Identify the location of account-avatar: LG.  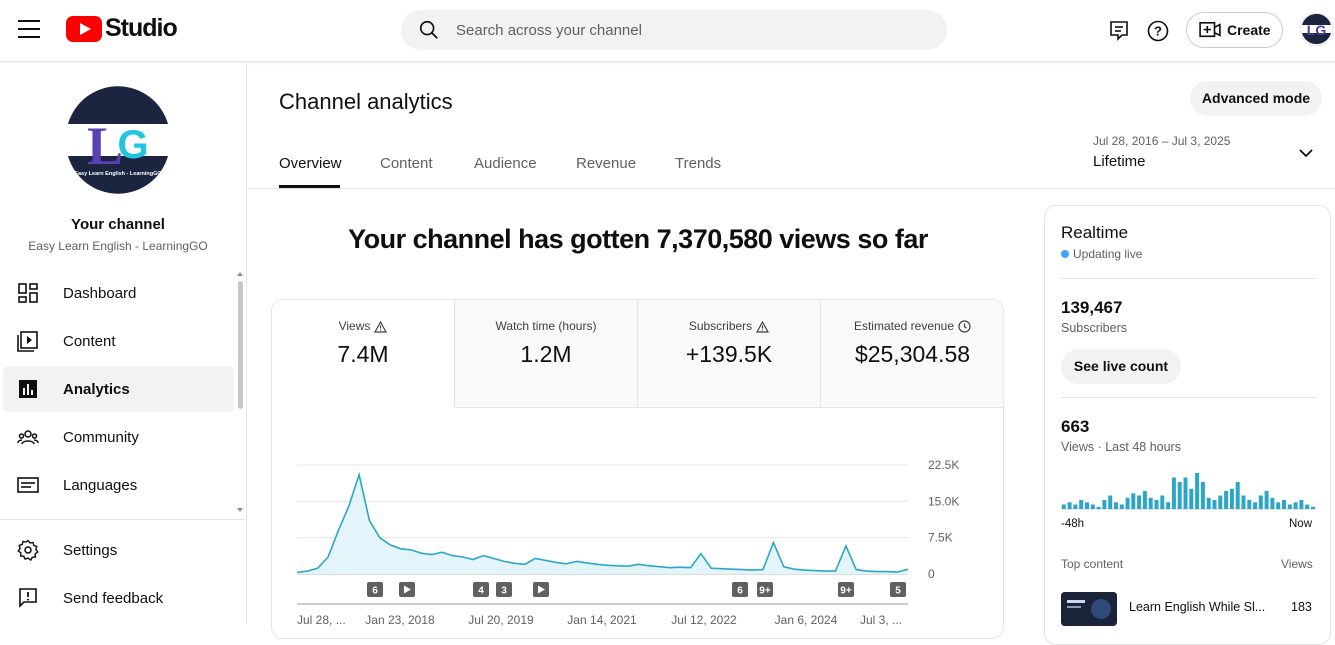
(1316, 29).